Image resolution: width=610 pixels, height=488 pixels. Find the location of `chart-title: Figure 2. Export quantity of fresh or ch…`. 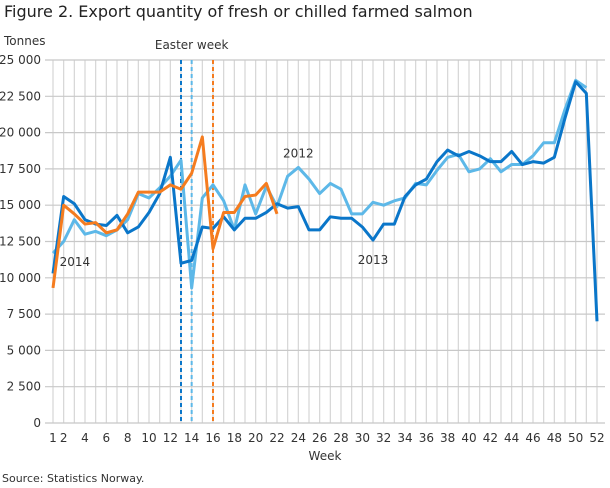

chart-title: Figure 2. Export quantity of fresh or ch… is located at coordinates (238, 11).